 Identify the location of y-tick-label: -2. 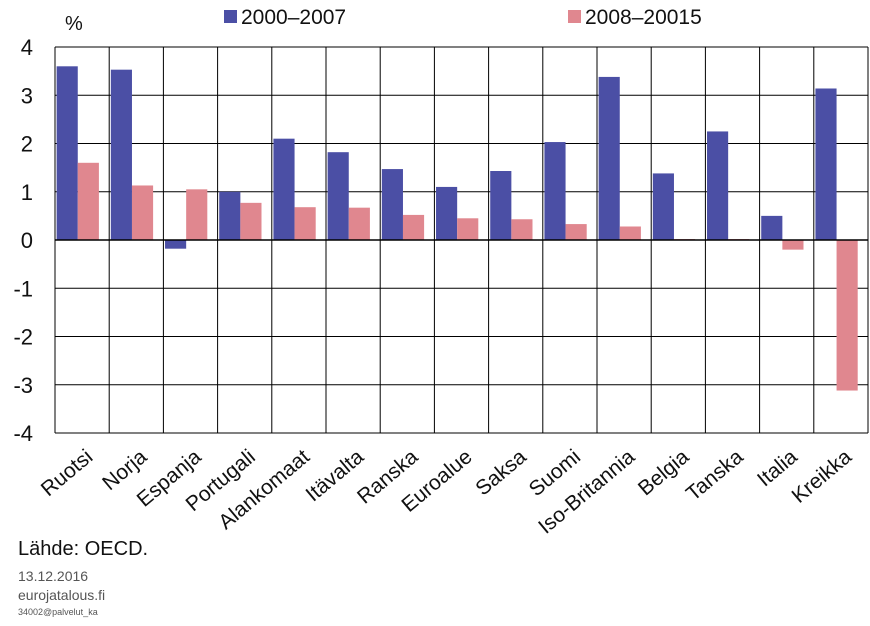
(23, 337).